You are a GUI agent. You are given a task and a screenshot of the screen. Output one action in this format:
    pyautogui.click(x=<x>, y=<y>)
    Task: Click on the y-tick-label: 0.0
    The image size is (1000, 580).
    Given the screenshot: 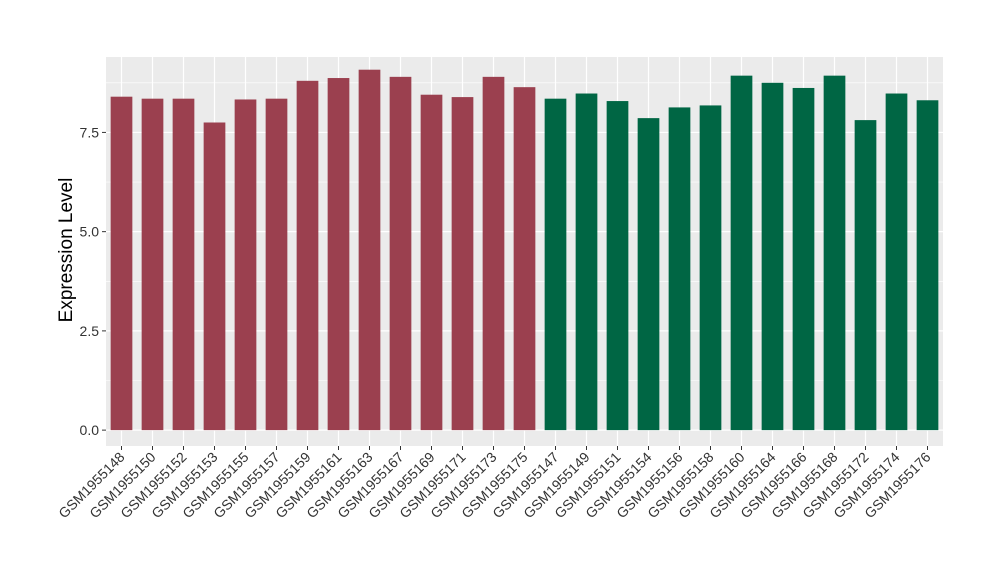 What is the action you would take?
    pyautogui.click(x=90, y=430)
    